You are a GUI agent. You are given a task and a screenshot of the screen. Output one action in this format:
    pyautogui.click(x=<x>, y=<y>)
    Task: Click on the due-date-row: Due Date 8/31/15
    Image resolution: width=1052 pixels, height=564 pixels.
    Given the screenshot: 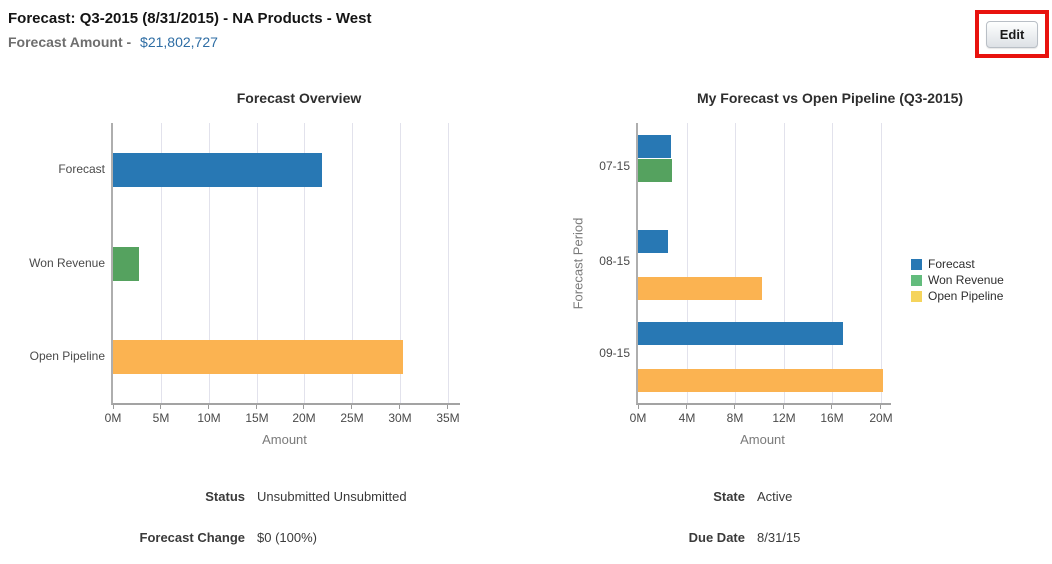 What is the action you would take?
    pyautogui.click(x=400, y=537)
    